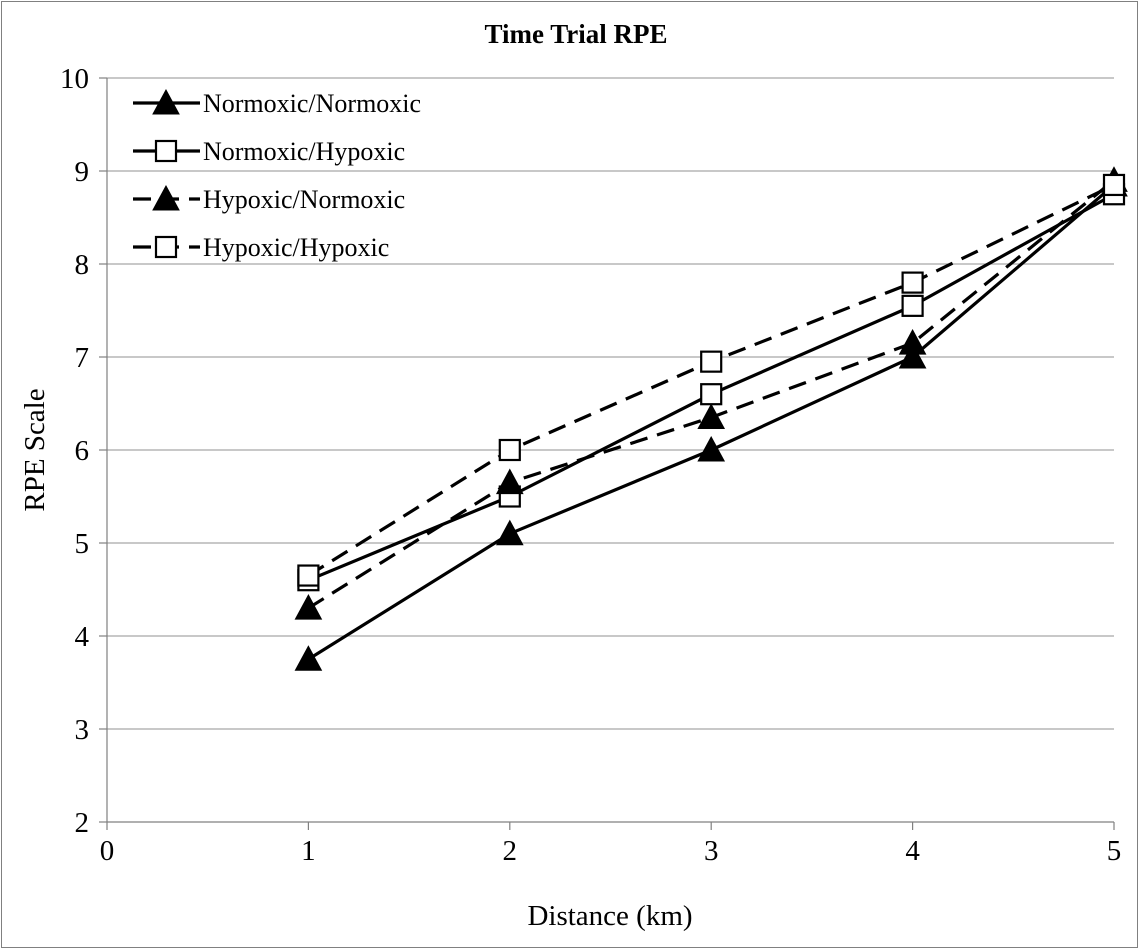 The height and width of the screenshot is (951, 1141). Describe the element at coordinates (82, 358) in the screenshot. I see `y-tick-label: 7` at that location.